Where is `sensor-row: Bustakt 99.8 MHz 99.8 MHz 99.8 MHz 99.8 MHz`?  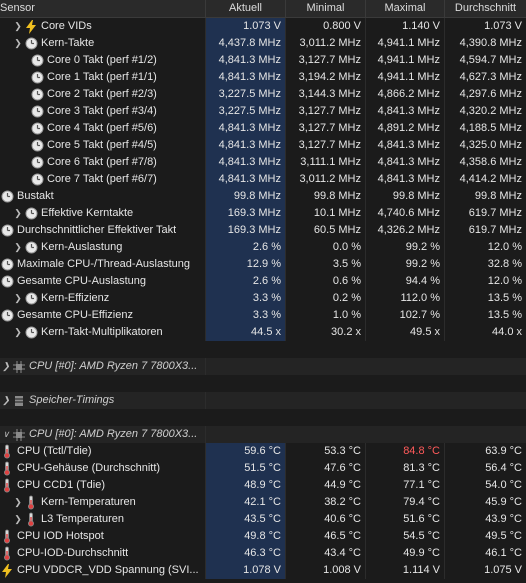
sensor-row: Bustakt 99.8 MHz 99.8 MHz 99.8 MHz 99.8 MHz is located at coordinates (263, 196).